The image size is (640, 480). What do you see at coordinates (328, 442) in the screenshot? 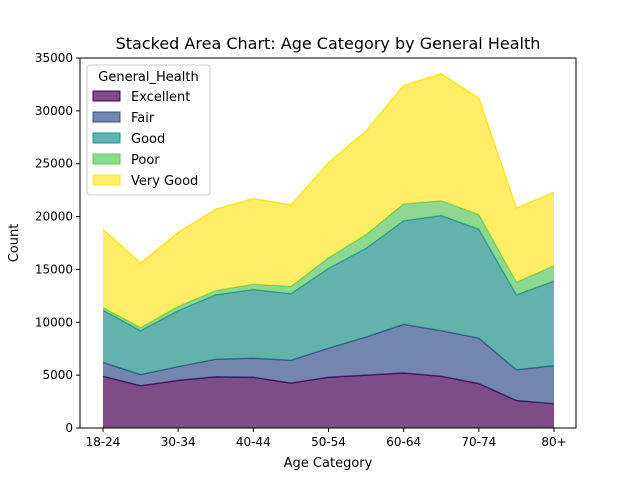
I see `x-tick-label: 50-54` at bounding box center [328, 442].